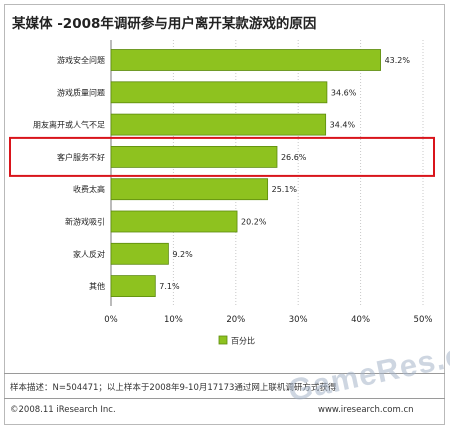  Describe the element at coordinates (343, 125) in the screenshot. I see `value-label: 34.4%` at that location.